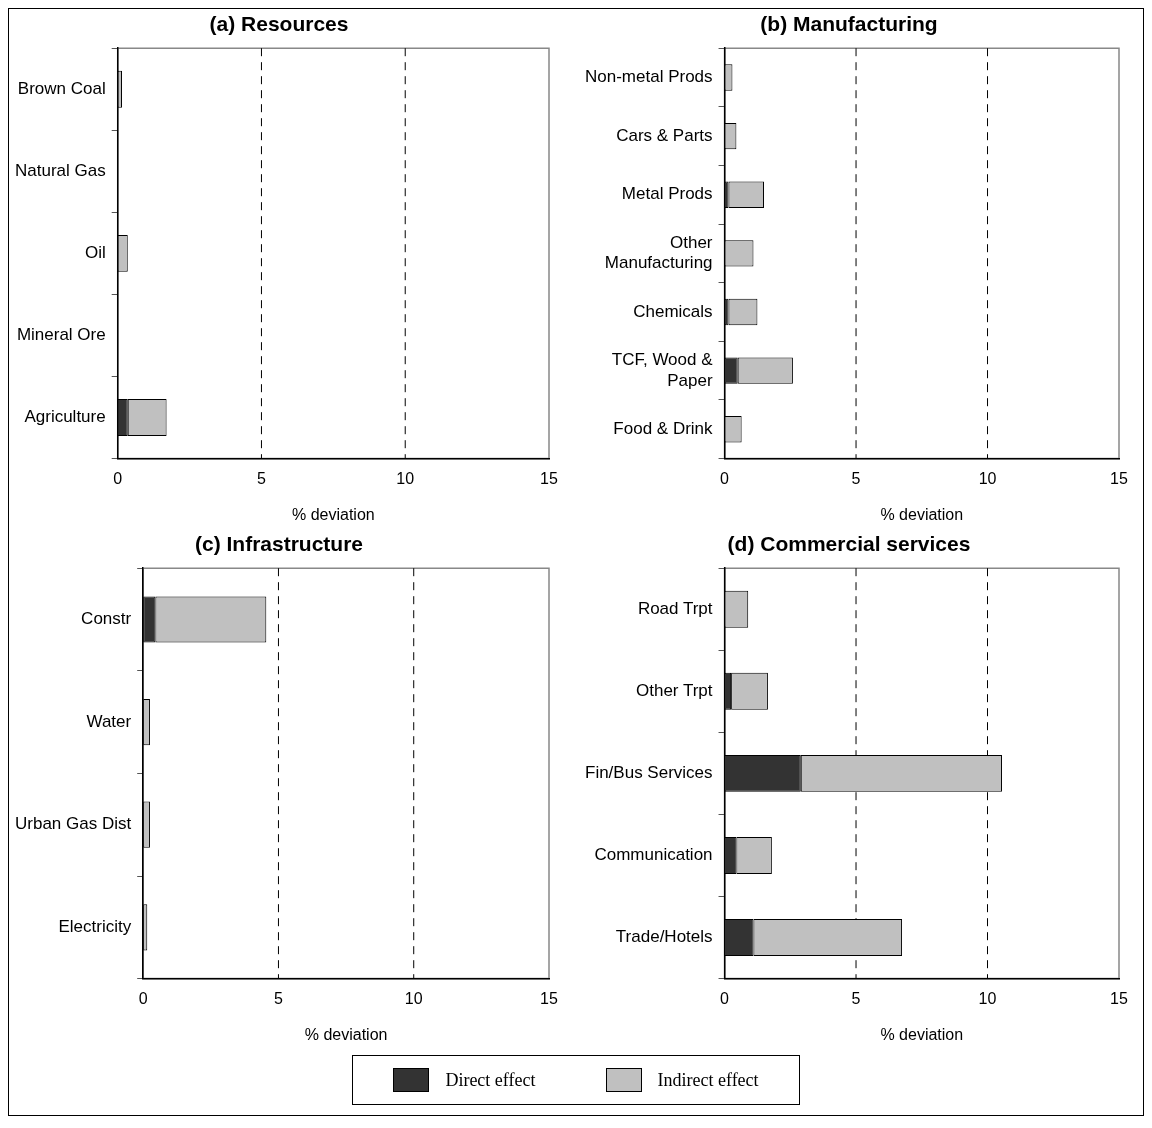 The width and height of the screenshot is (1152, 1128). I want to click on legend-label: Direct effect, so click(490, 1080).